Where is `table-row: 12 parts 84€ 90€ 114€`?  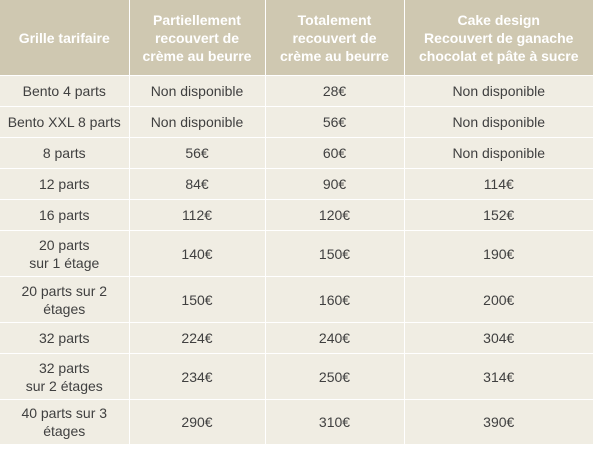
table-row: 12 parts 84€ 90€ 114€ is located at coordinates (296, 184).